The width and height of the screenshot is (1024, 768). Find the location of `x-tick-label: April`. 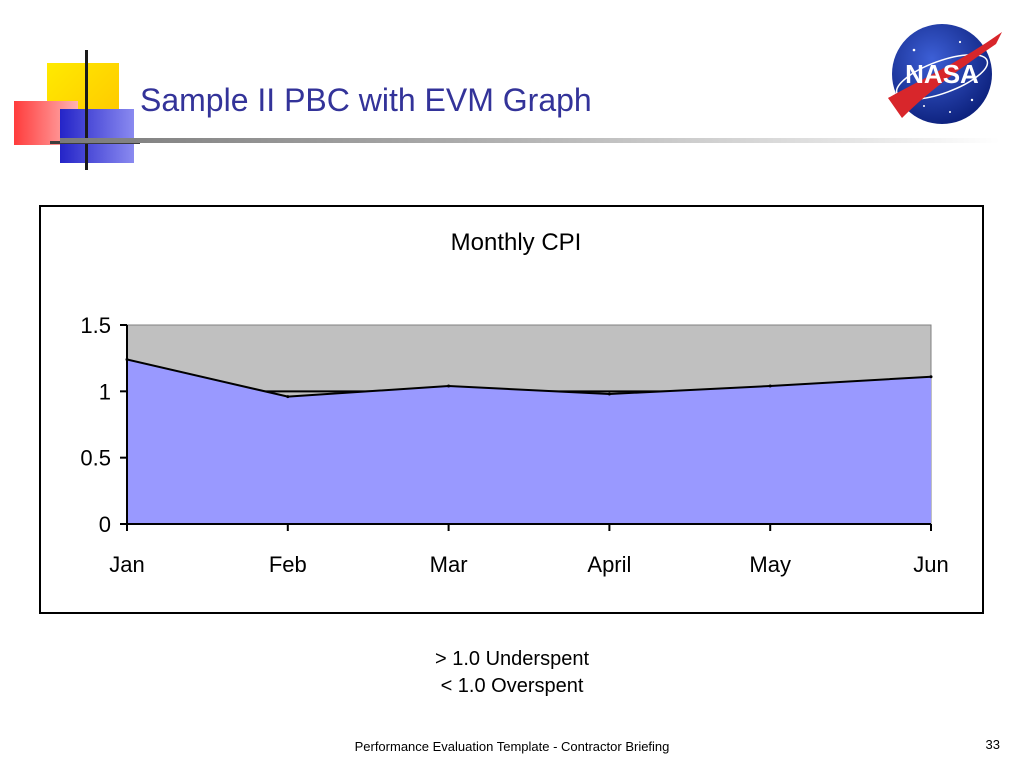

x-tick-label: April is located at coordinates (609, 564).